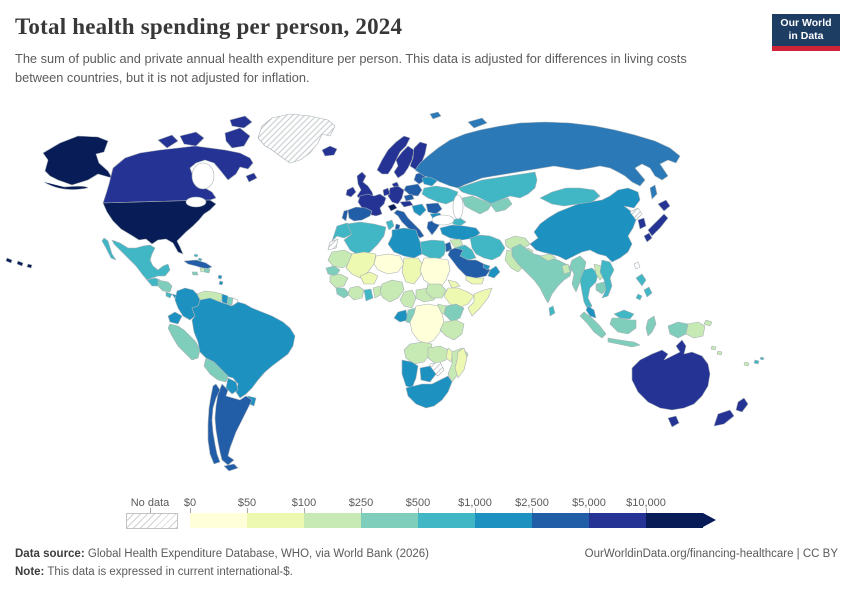 Image resolution: width=850 pixels, height=600 pixels. What do you see at coordinates (418, 353) in the screenshot?
I see `country-angola` at bounding box center [418, 353].